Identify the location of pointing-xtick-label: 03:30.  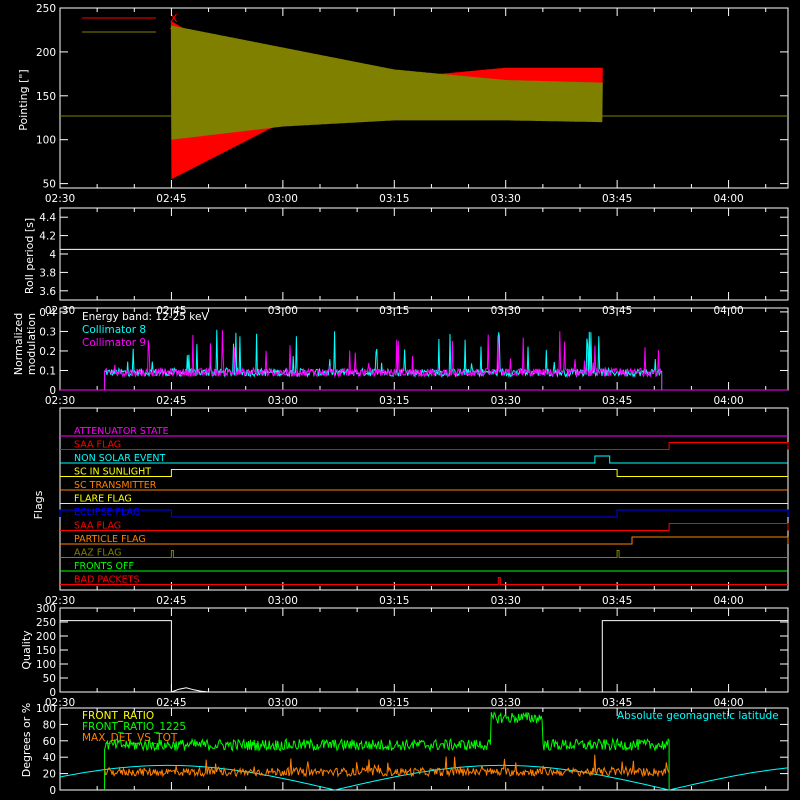
(506, 199).